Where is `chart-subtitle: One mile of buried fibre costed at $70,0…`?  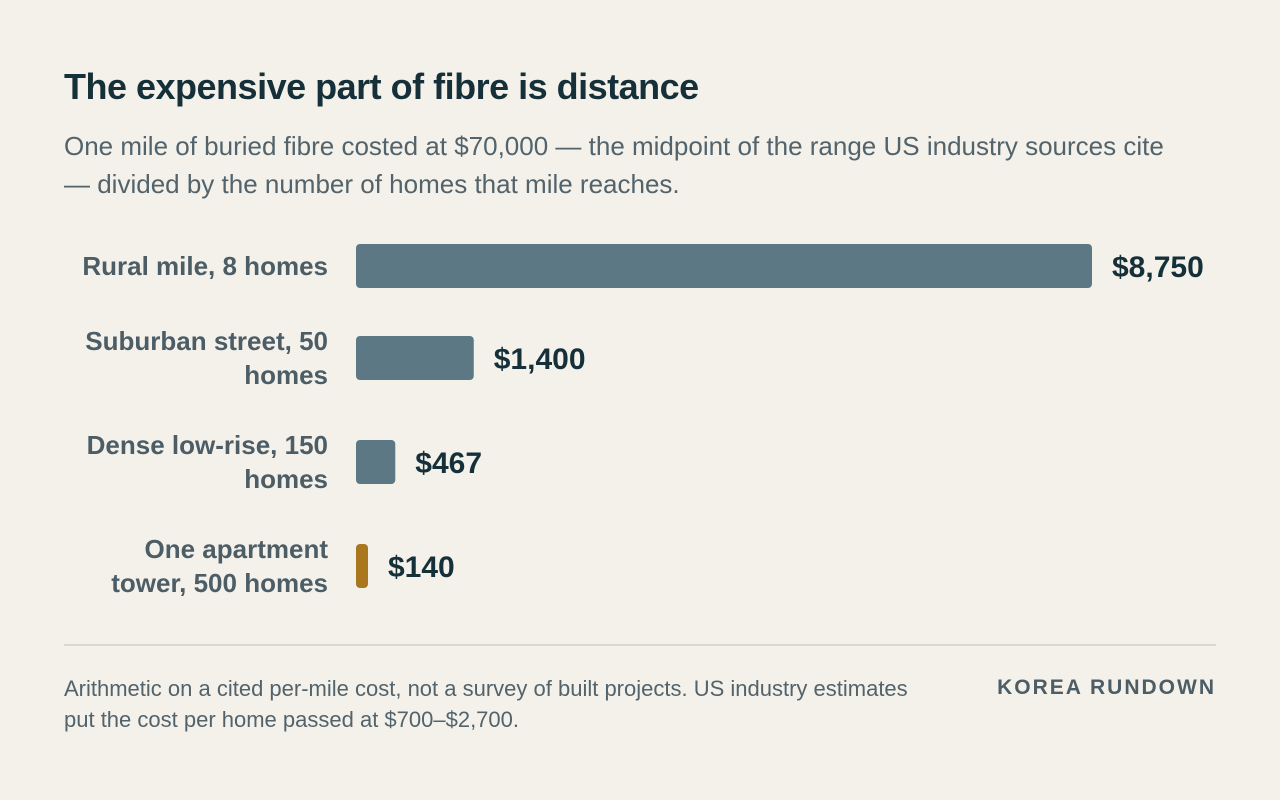
chart-subtitle: One mile of buried fibre costed at $70,0… is located at coordinates (614, 165).